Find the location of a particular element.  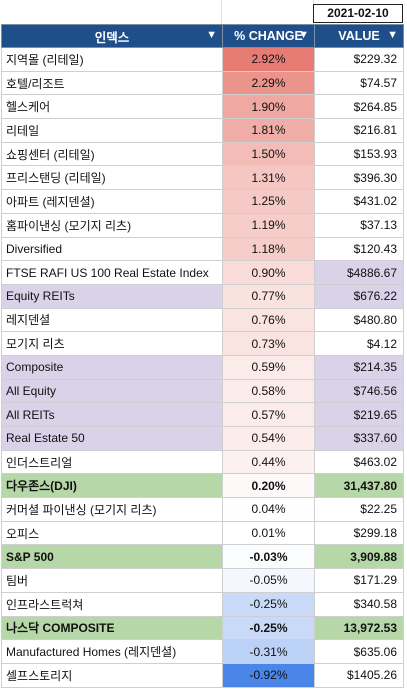

value-cell: $340.58 is located at coordinates (359, 604).